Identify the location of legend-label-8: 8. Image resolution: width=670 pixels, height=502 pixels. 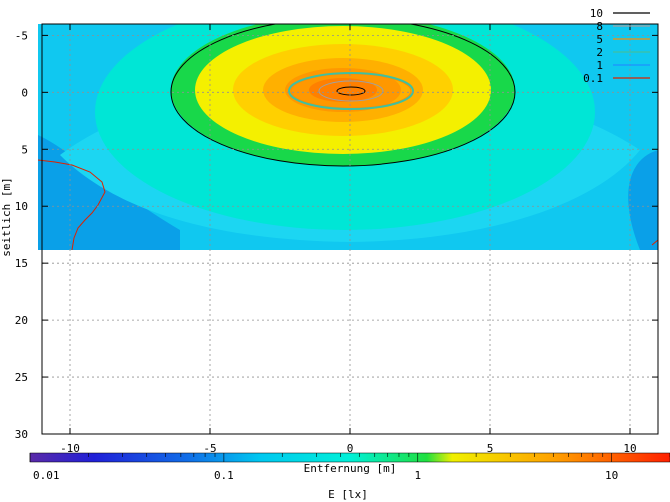
(599, 26).